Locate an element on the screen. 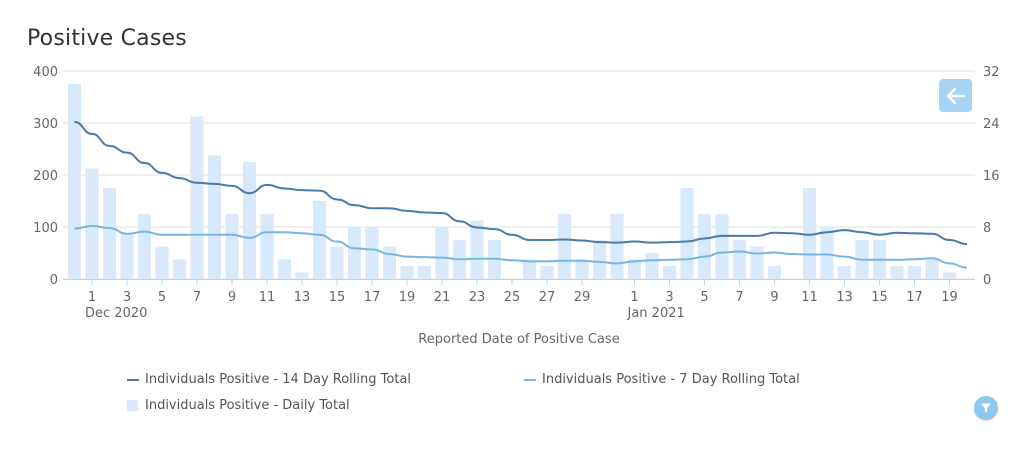 The width and height of the screenshot is (1022, 450). arrow-left-icon is located at coordinates (955, 95).